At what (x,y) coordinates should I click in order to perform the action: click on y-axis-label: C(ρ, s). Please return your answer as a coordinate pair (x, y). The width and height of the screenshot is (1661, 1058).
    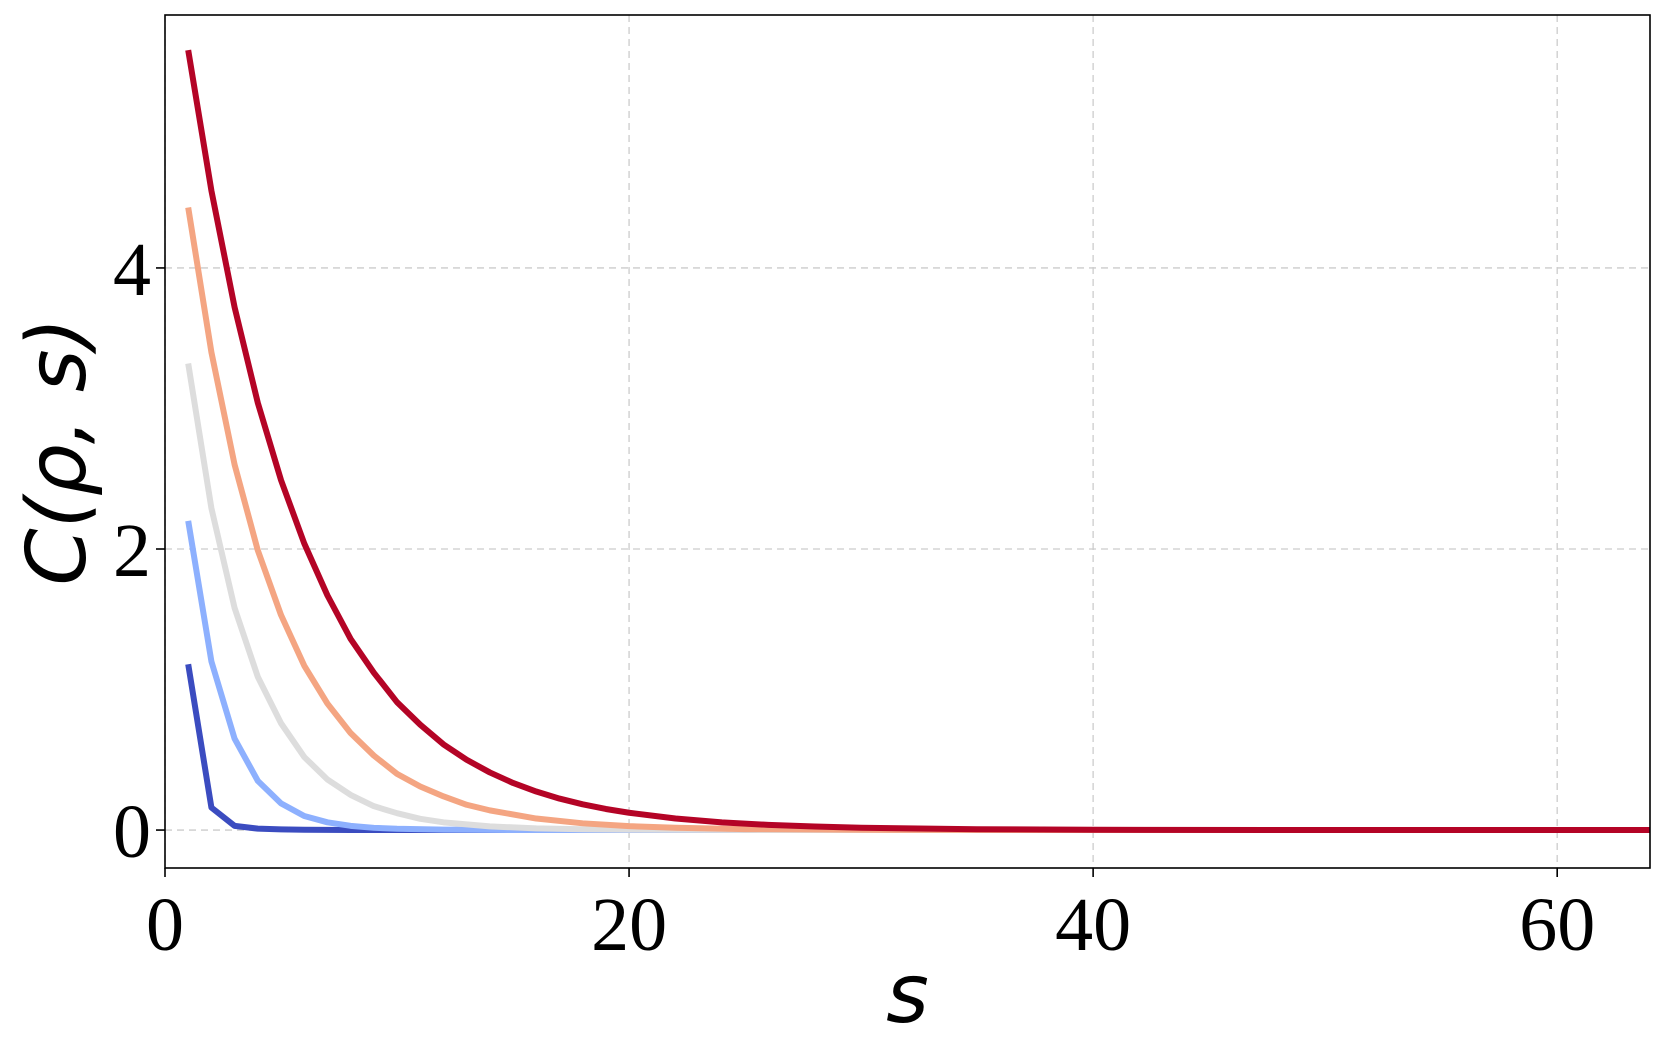
    Looking at the image, I should click on (57, 451).